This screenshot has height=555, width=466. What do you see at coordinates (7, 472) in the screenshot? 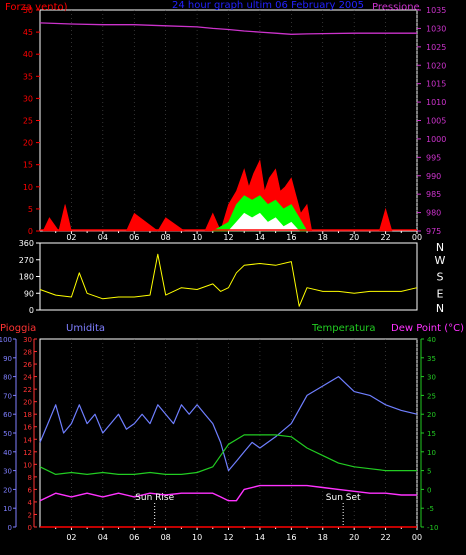
I see `humidity-tick-label: 30` at bounding box center [7, 472].